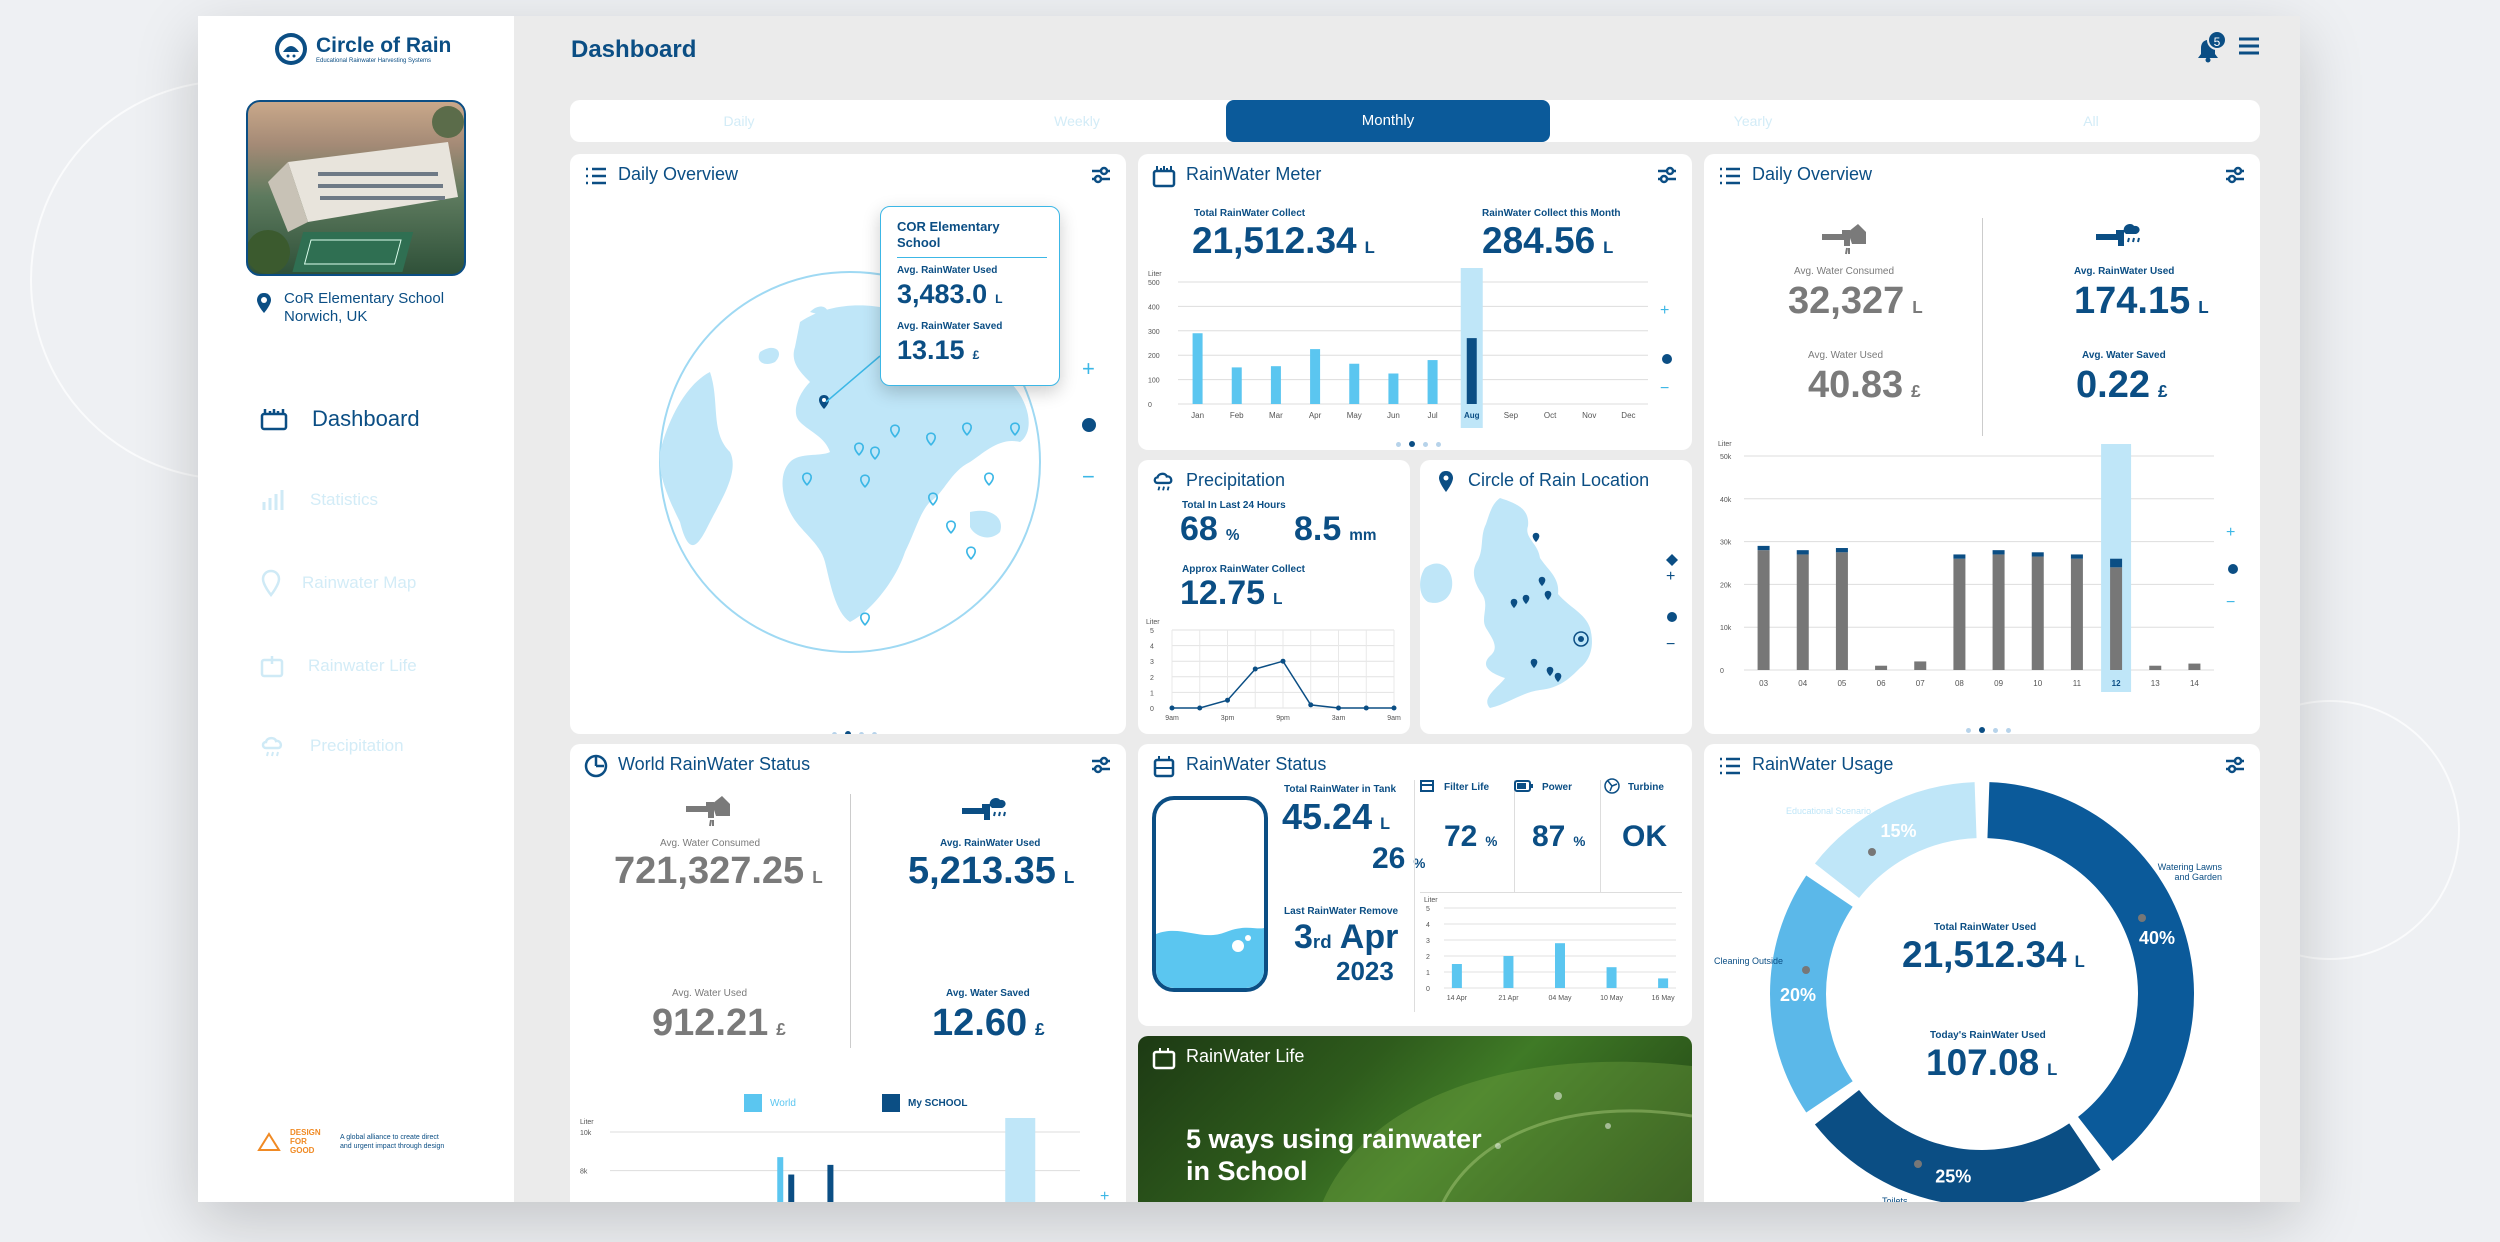 The width and height of the screenshot is (2500, 1242). What do you see at coordinates (1250, 213) in the screenshot?
I see `total-collect-label: Total RainWater Collect` at bounding box center [1250, 213].